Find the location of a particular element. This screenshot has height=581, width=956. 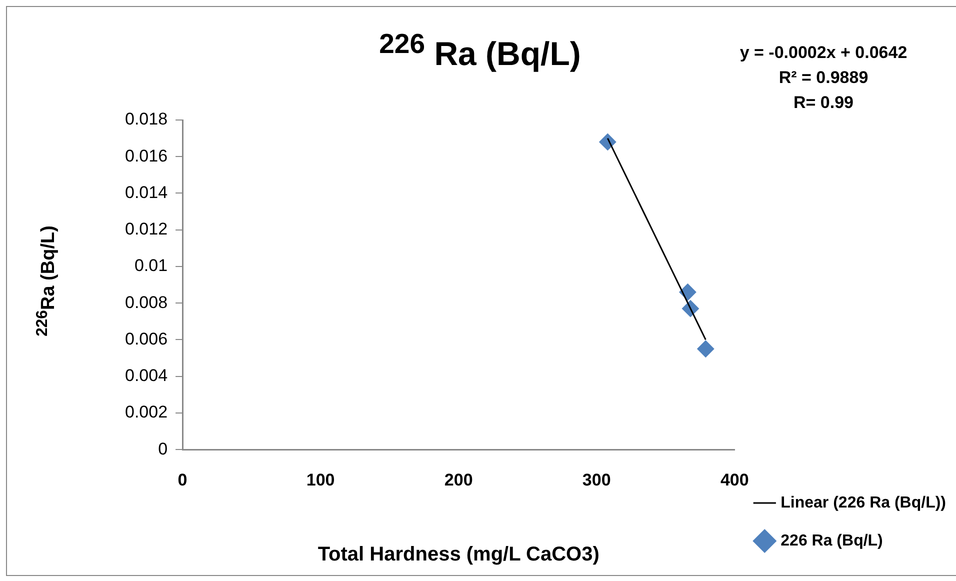

y-tick-label: 0.008 is located at coordinates (146, 302).